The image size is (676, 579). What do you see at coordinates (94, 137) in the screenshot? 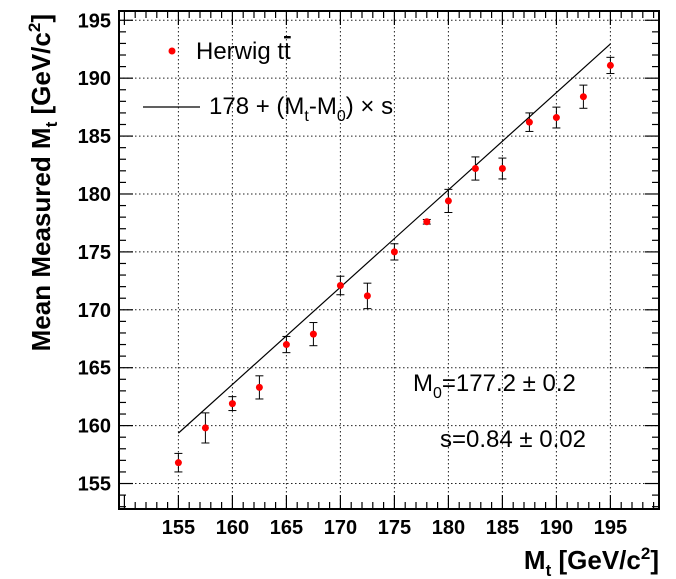
I see `y-tick-label: 185` at bounding box center [94, 137].